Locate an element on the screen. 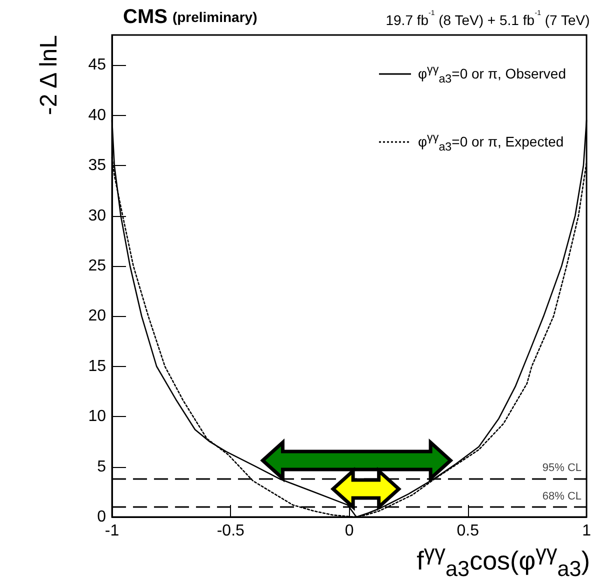 This screenshot has width=594, height=584. legend-label: φ$^{γγ}$$_{a3}$=0 or π, Expected is located at coordinates (491, 142).